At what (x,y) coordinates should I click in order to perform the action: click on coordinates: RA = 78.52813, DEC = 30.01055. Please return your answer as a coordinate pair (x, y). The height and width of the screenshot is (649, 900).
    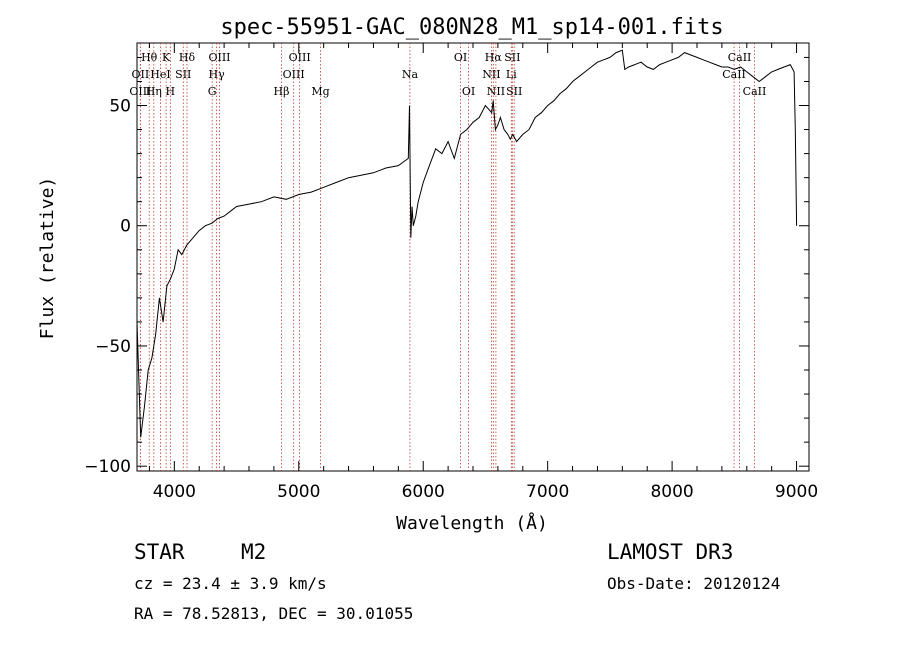
    Looking at the image, I should click on (273, 613).